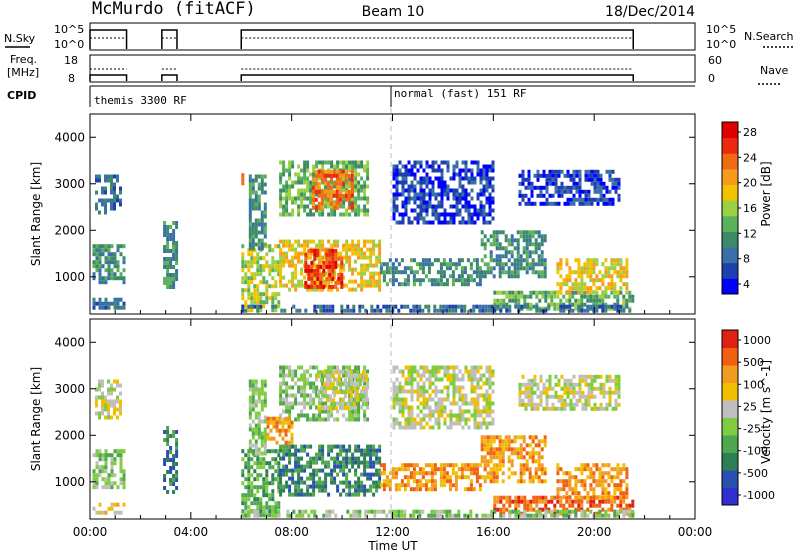  What do you see at coordinates (140, 100) in the screenshot?
I see `cpid-mode-1: themis 3300 RF` at bounding box center [140, 100].